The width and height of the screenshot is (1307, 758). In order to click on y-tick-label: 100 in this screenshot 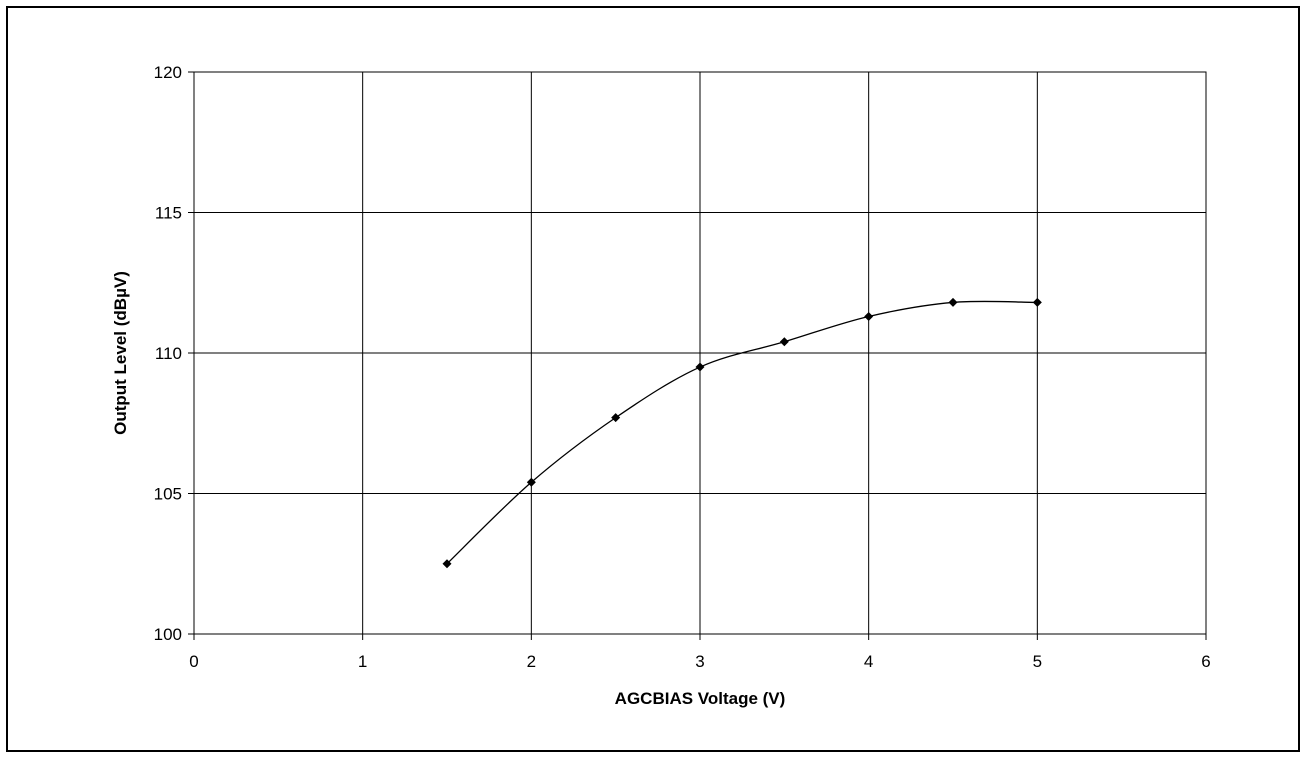, I will do `click(168, 634)`.